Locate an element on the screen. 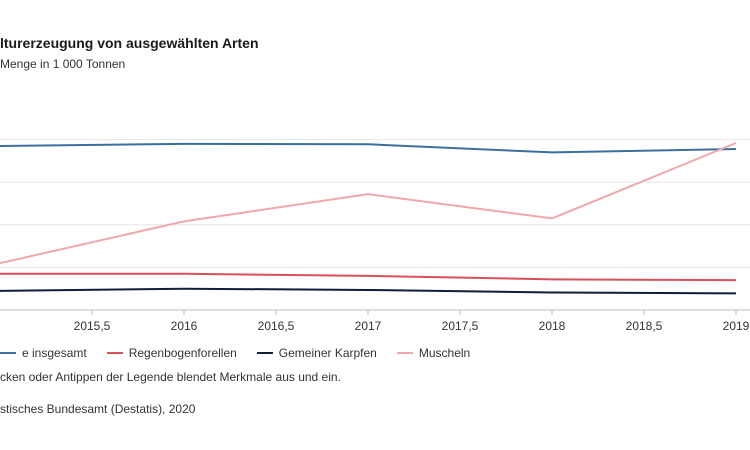 This screenshot has width=750, height=450. legend-label: Regenbogenforellen is located at coordinates (182, 353).